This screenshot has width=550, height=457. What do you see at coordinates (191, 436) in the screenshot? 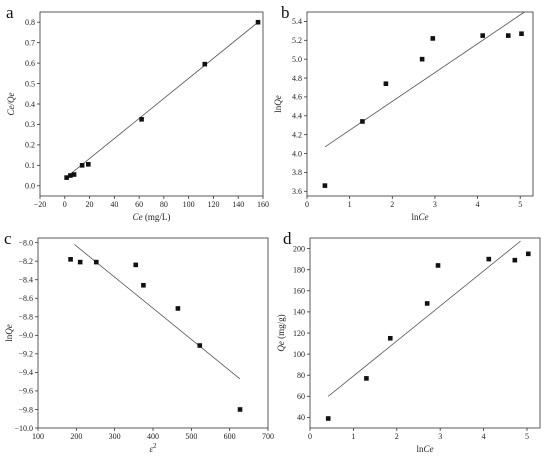
I see `x-tick-label: 500` at bounding box center [191, 436].